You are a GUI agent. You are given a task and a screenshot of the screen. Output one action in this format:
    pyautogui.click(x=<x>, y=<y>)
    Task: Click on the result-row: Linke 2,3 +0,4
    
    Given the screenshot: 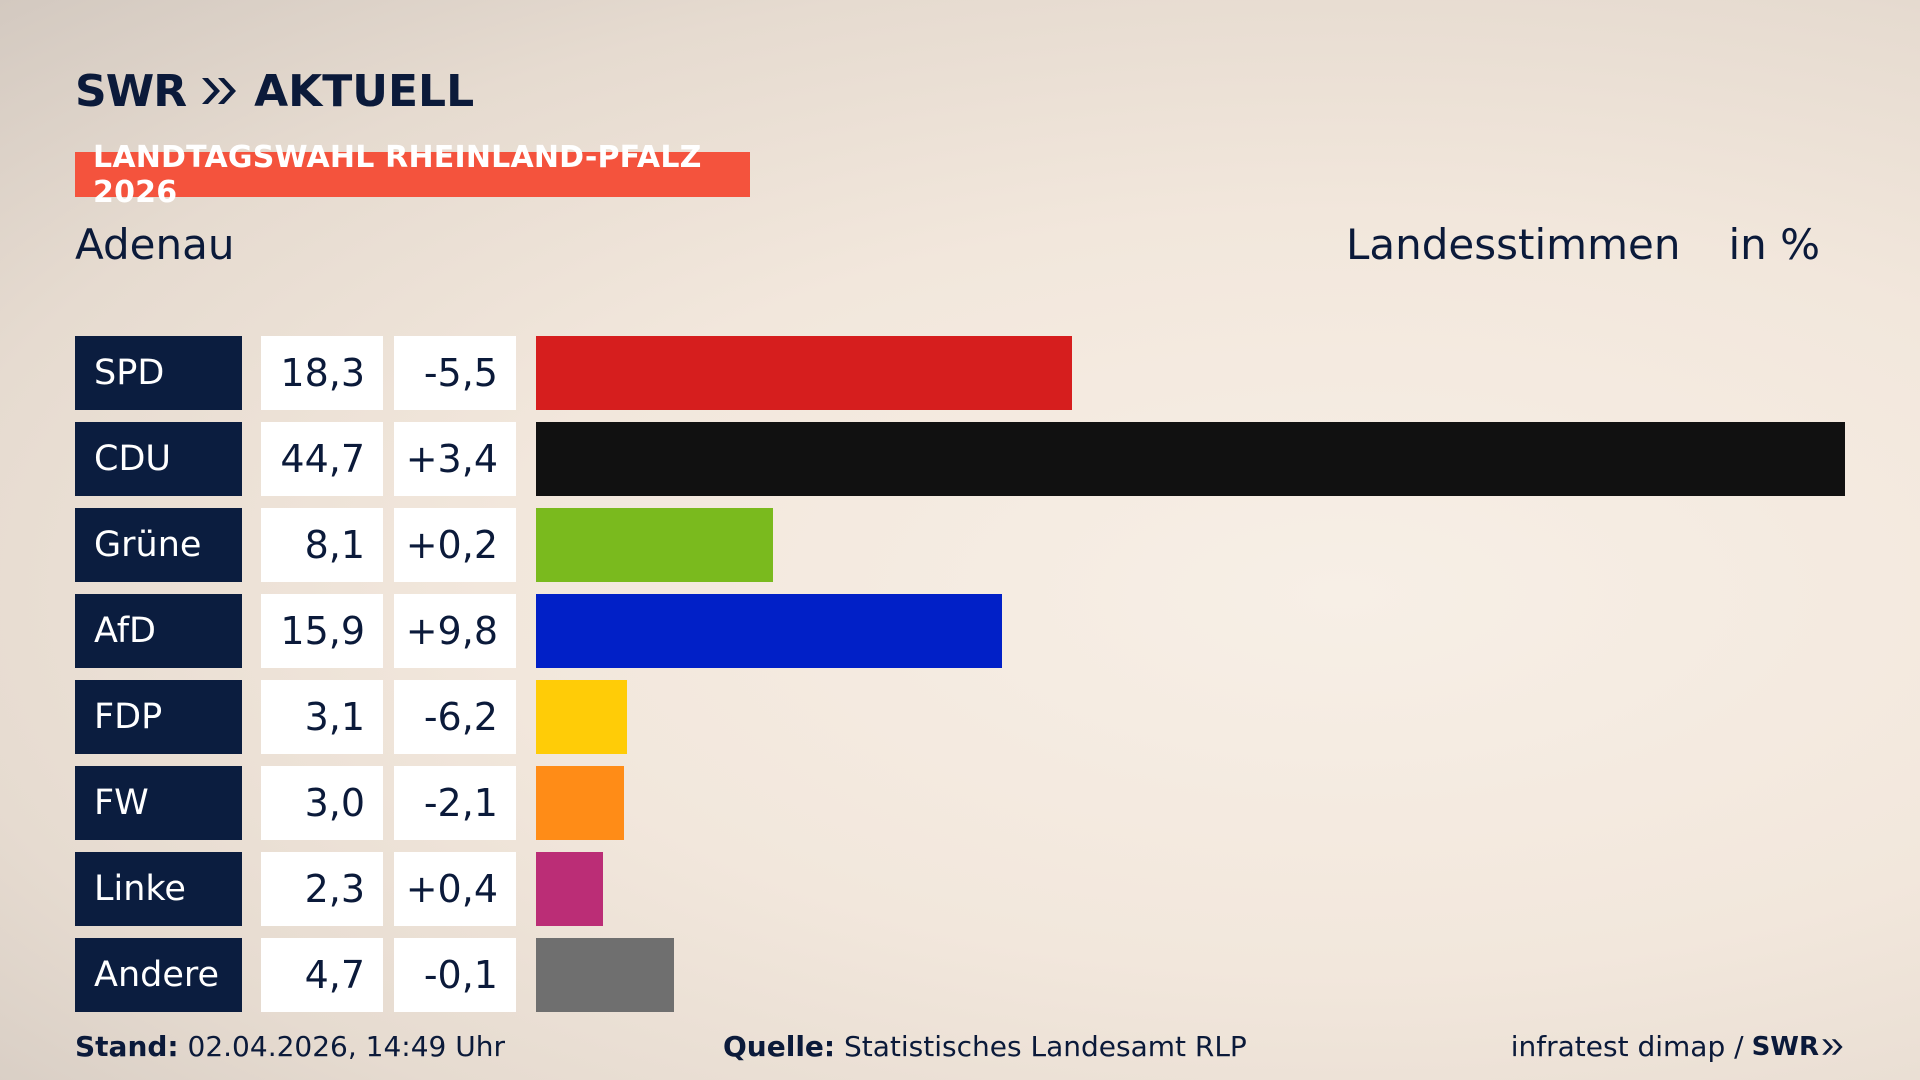 What is the action you would take?
    pyautogui.click(x=960, y=889)
    